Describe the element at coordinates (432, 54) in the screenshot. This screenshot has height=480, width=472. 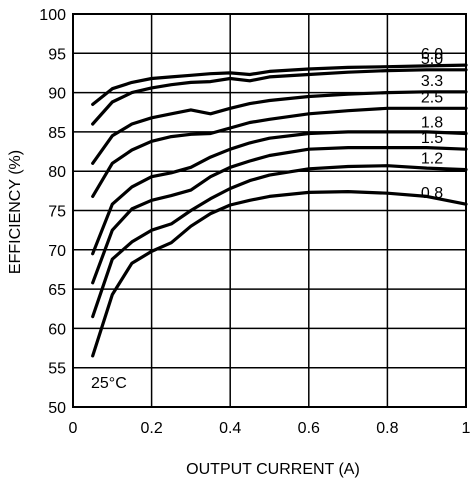
I see `series-label-6-0: 6.0` at that location.